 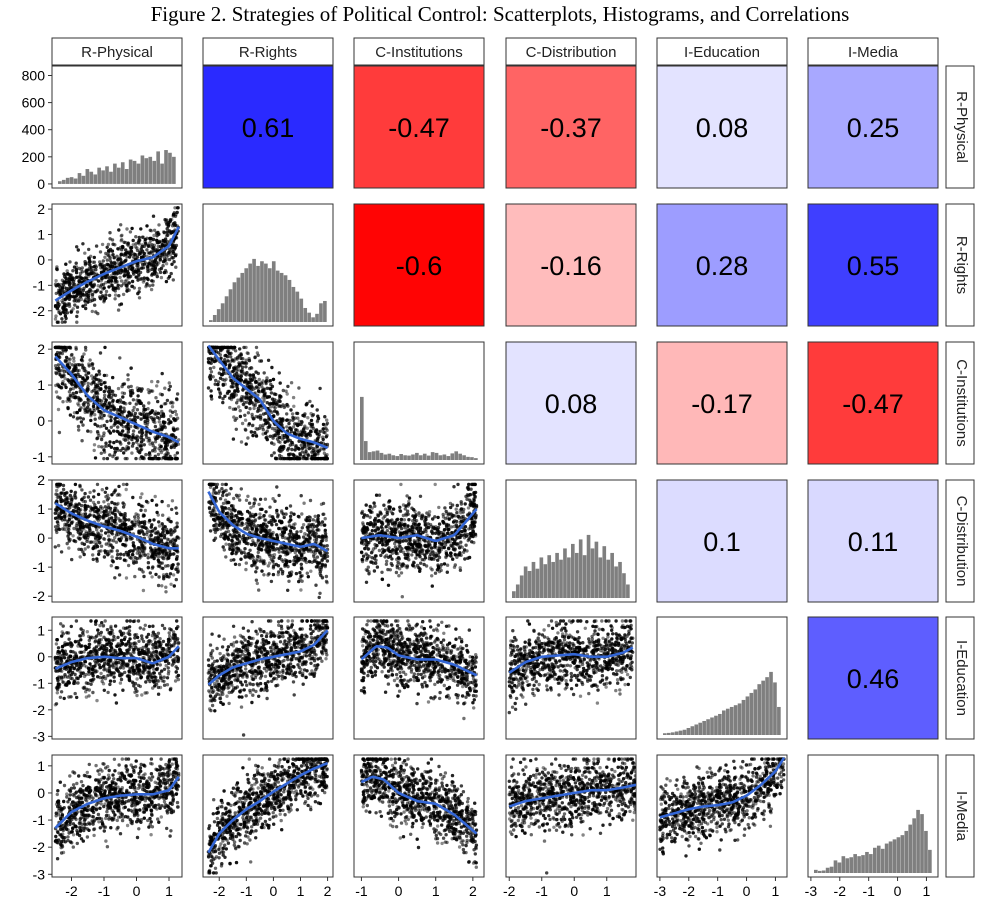 What do you see at coordinates (960, 403) in the screenshot?
I see `row-strip-box` at bounding box center [960, 403].